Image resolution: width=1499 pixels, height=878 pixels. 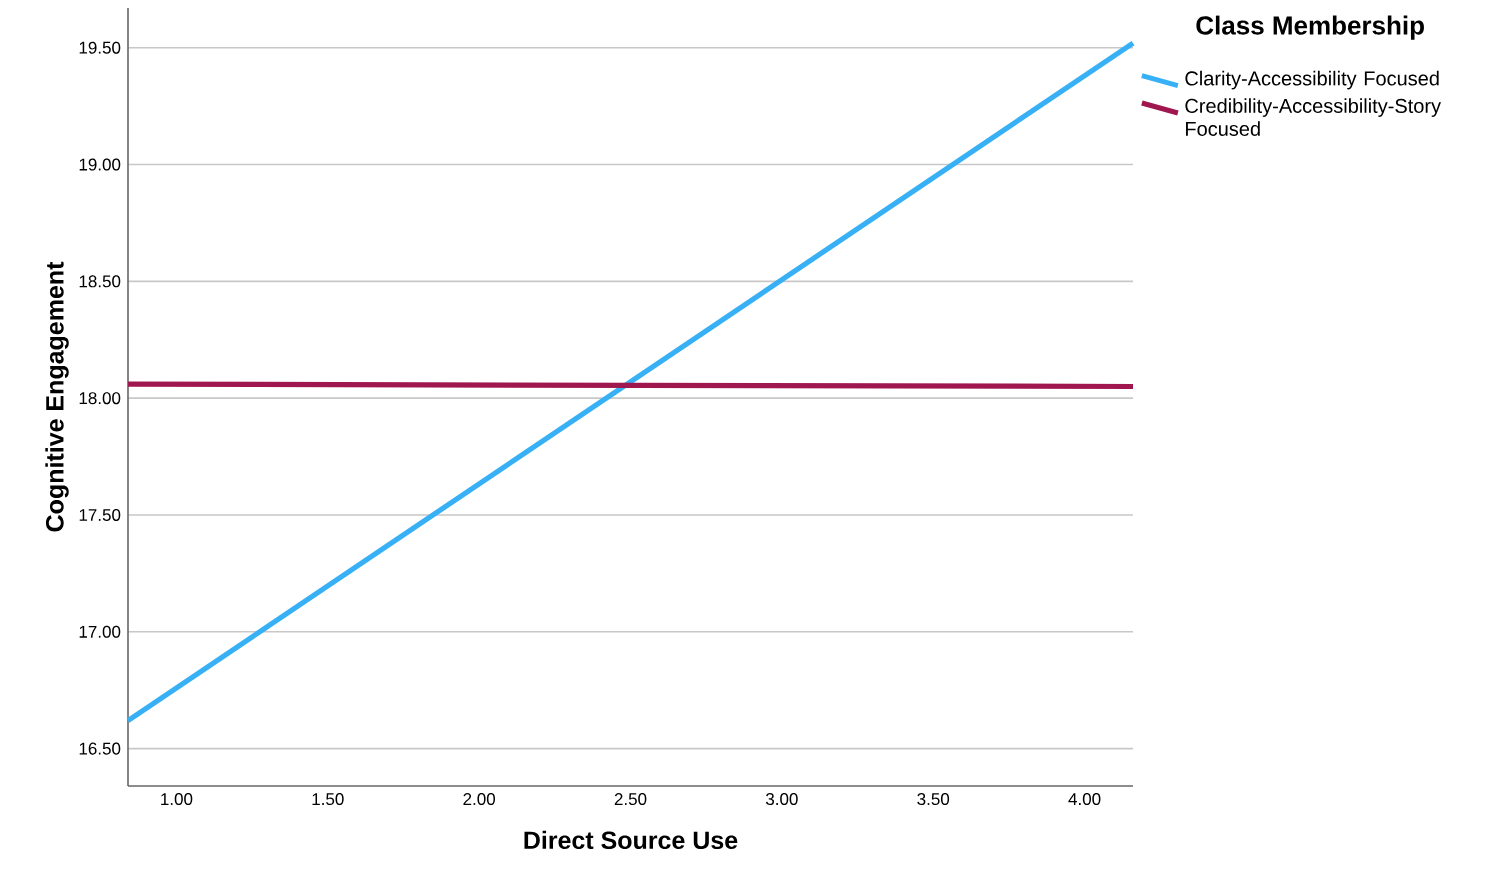 What do you see at coordinates (630, 799) in the screenshot?
I see `x-tick-label: 2.50` at bounding box center [630, 799].